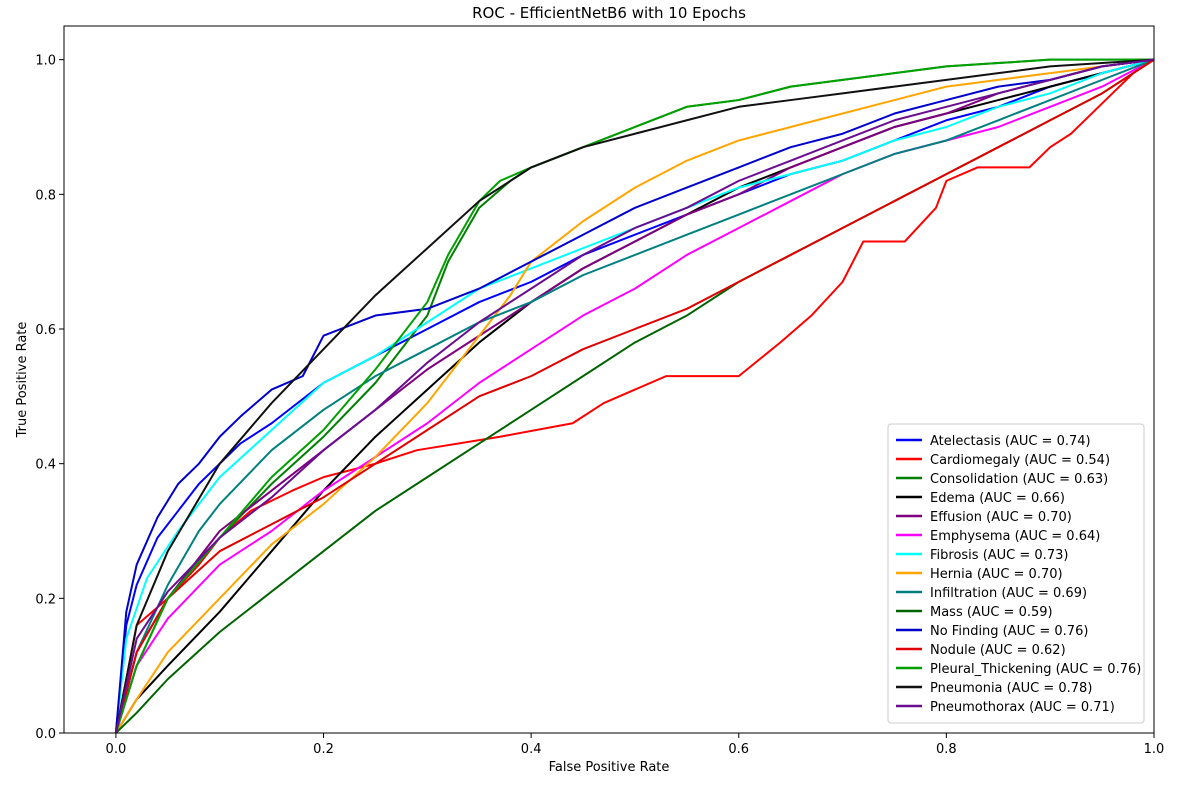 The width and height of the screenshot is (1181, 785). Describe the element at coordinates (531, 749) in the screenshot. I see `x-tick-label: 0.4` at that location.